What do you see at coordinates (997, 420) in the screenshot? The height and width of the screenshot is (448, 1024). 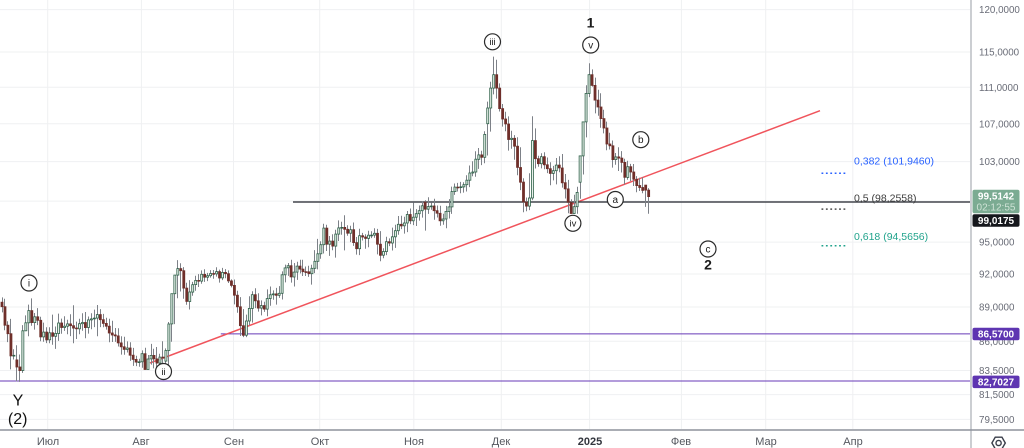 I see `svg-text: 79,5000` at bounding box center [997, 420].